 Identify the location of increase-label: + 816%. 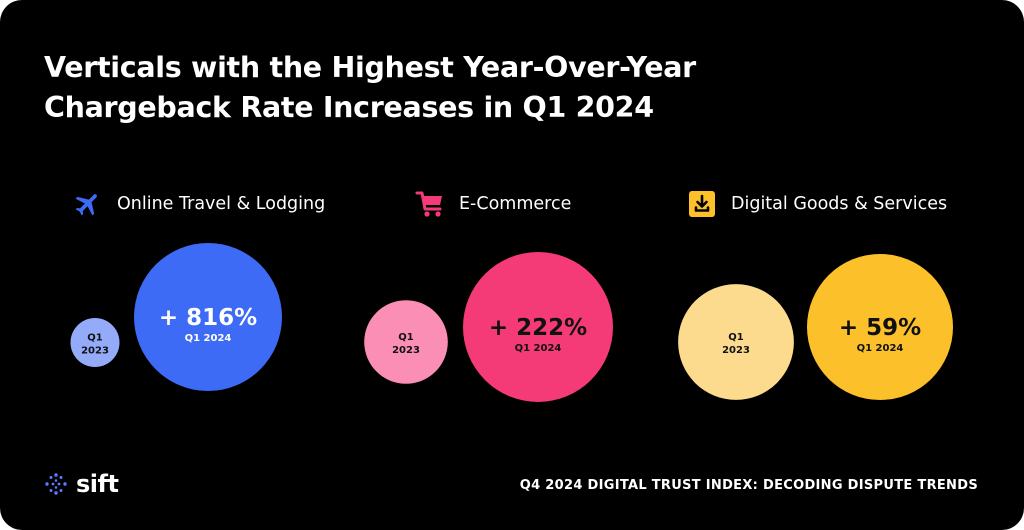
(208, 318).